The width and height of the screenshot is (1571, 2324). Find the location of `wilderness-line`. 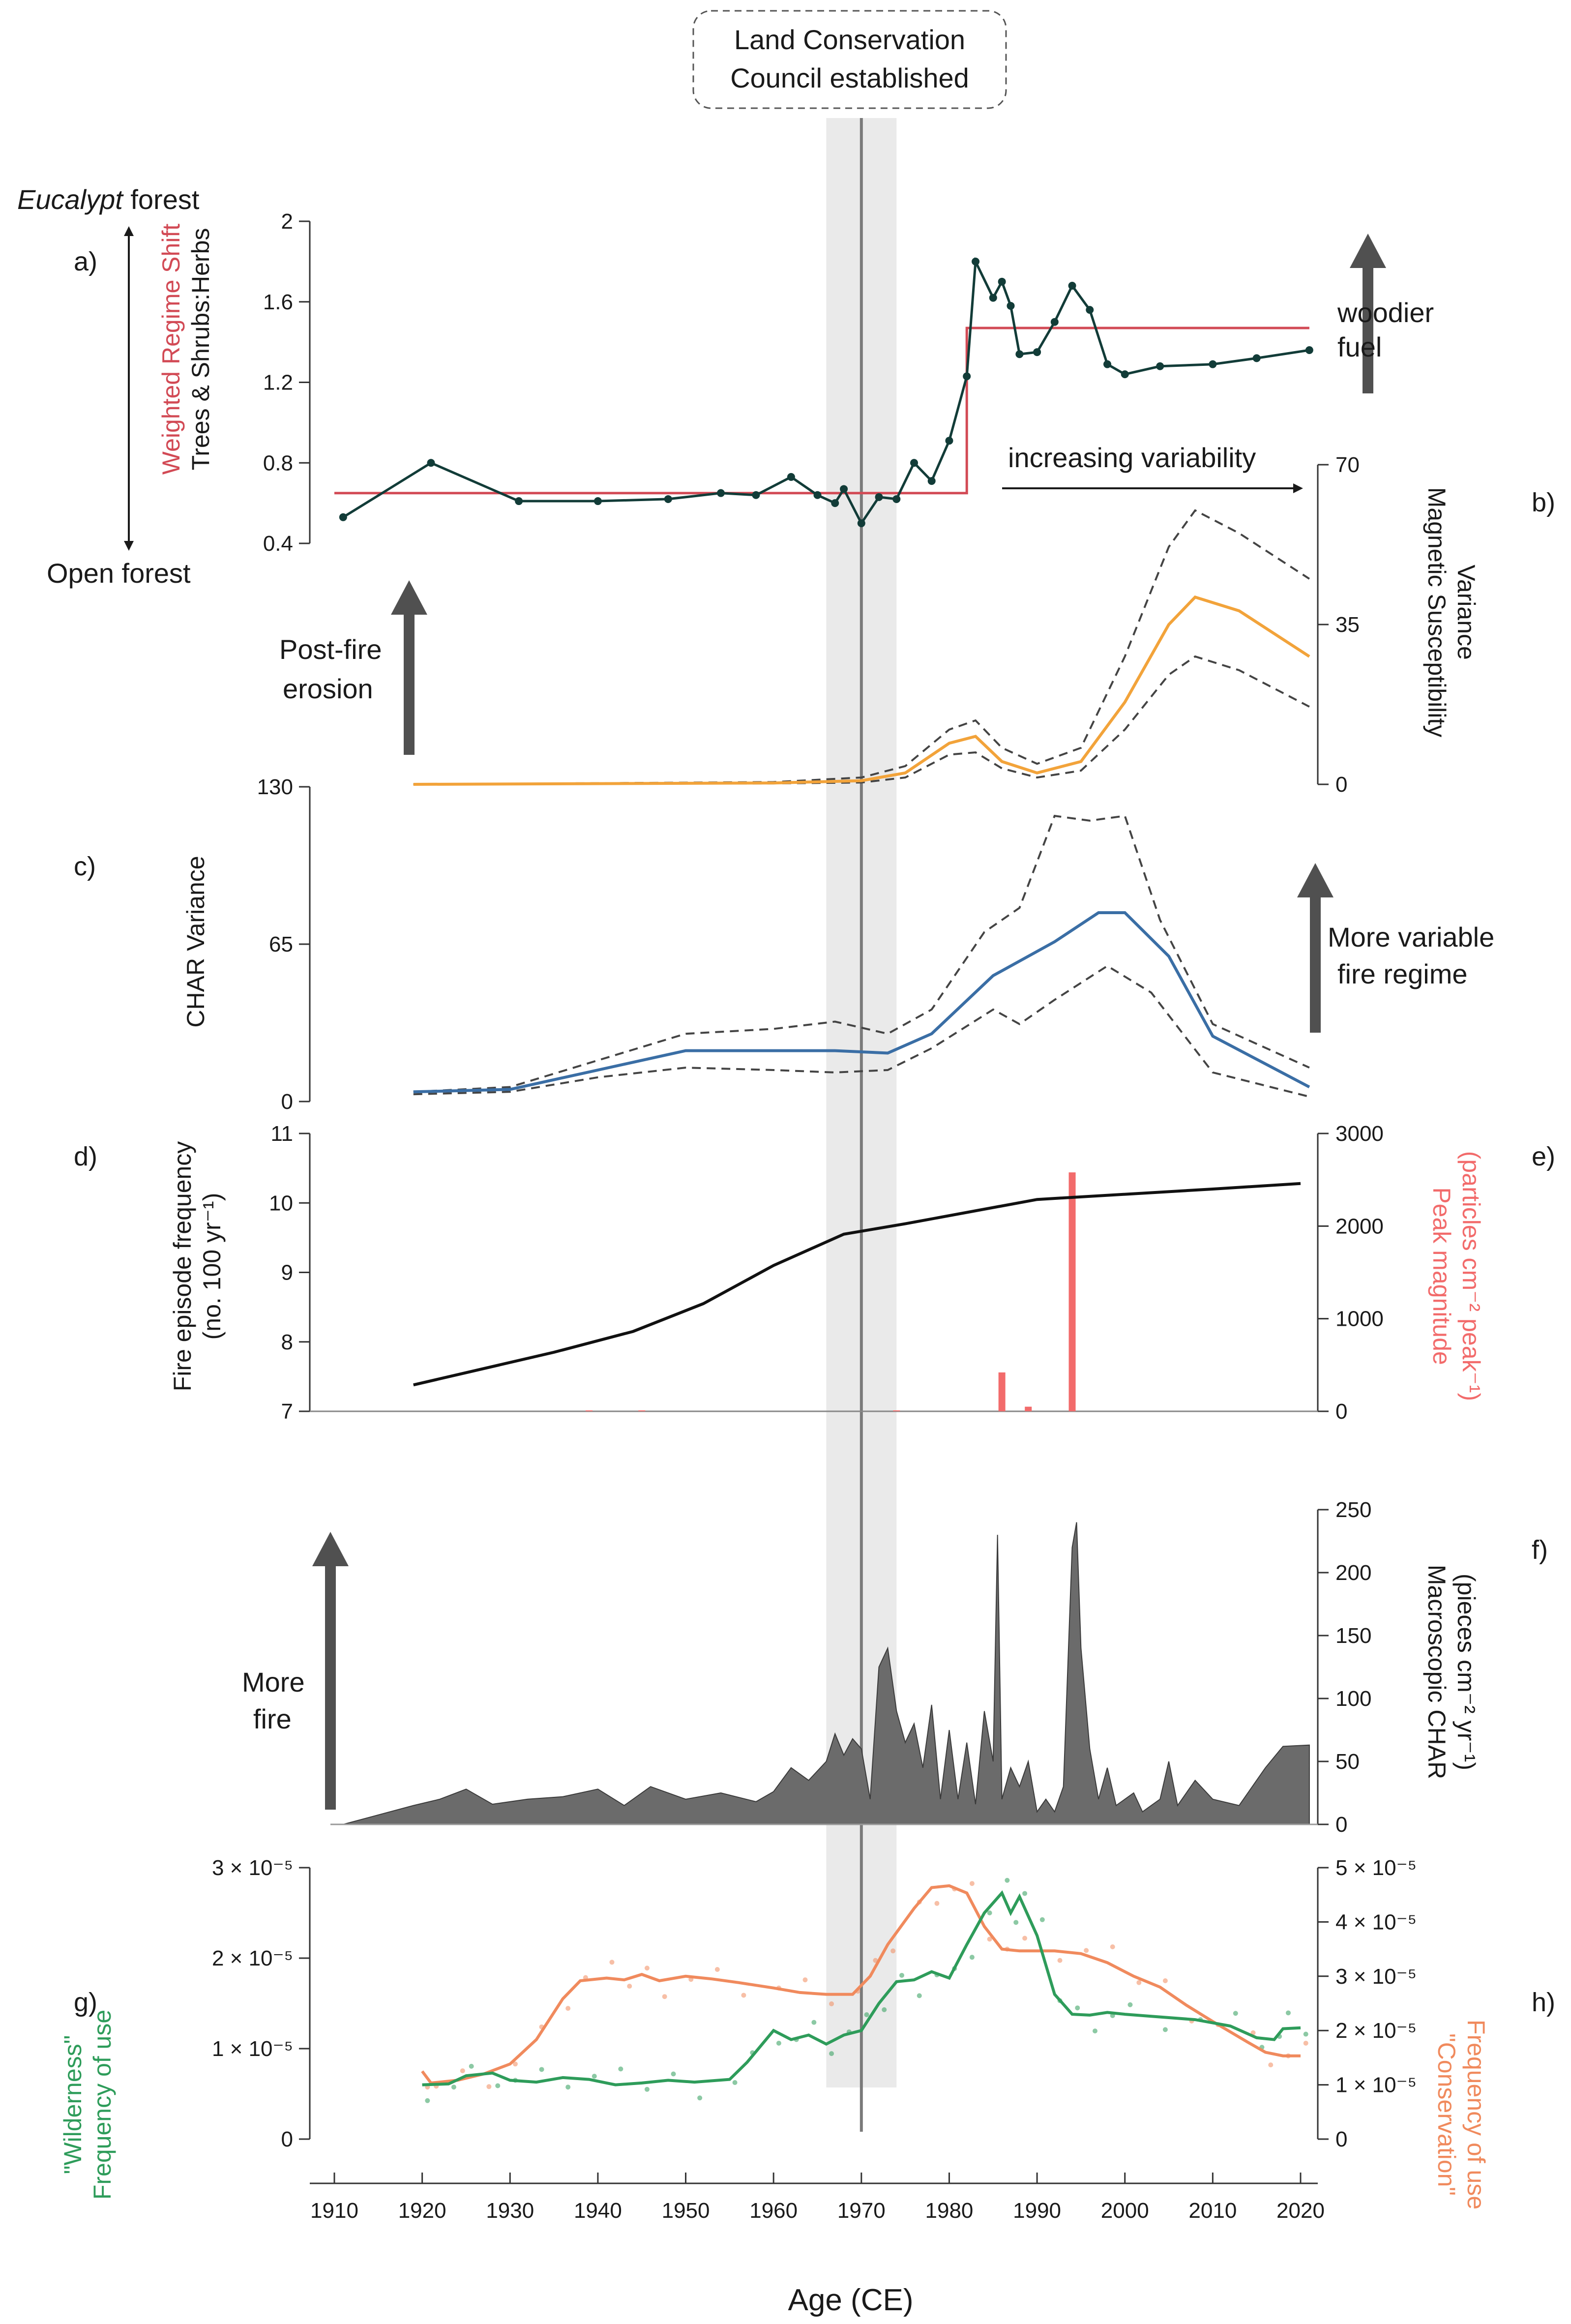

wilderness-line is located at coordinates (861, 1988).